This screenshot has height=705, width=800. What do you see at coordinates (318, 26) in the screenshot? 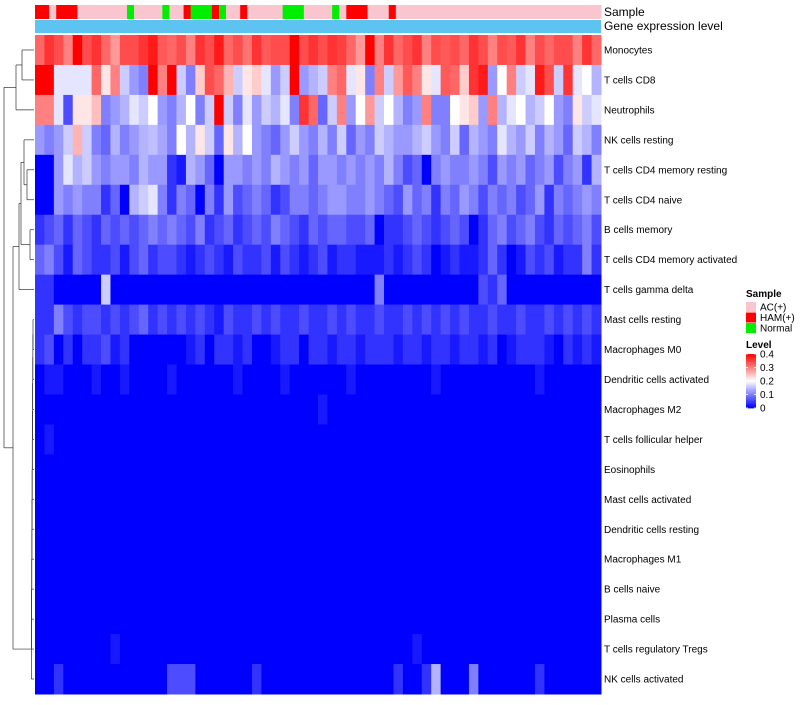
I see `gene-expression-annotation-band` at bounding box center [318, 26].